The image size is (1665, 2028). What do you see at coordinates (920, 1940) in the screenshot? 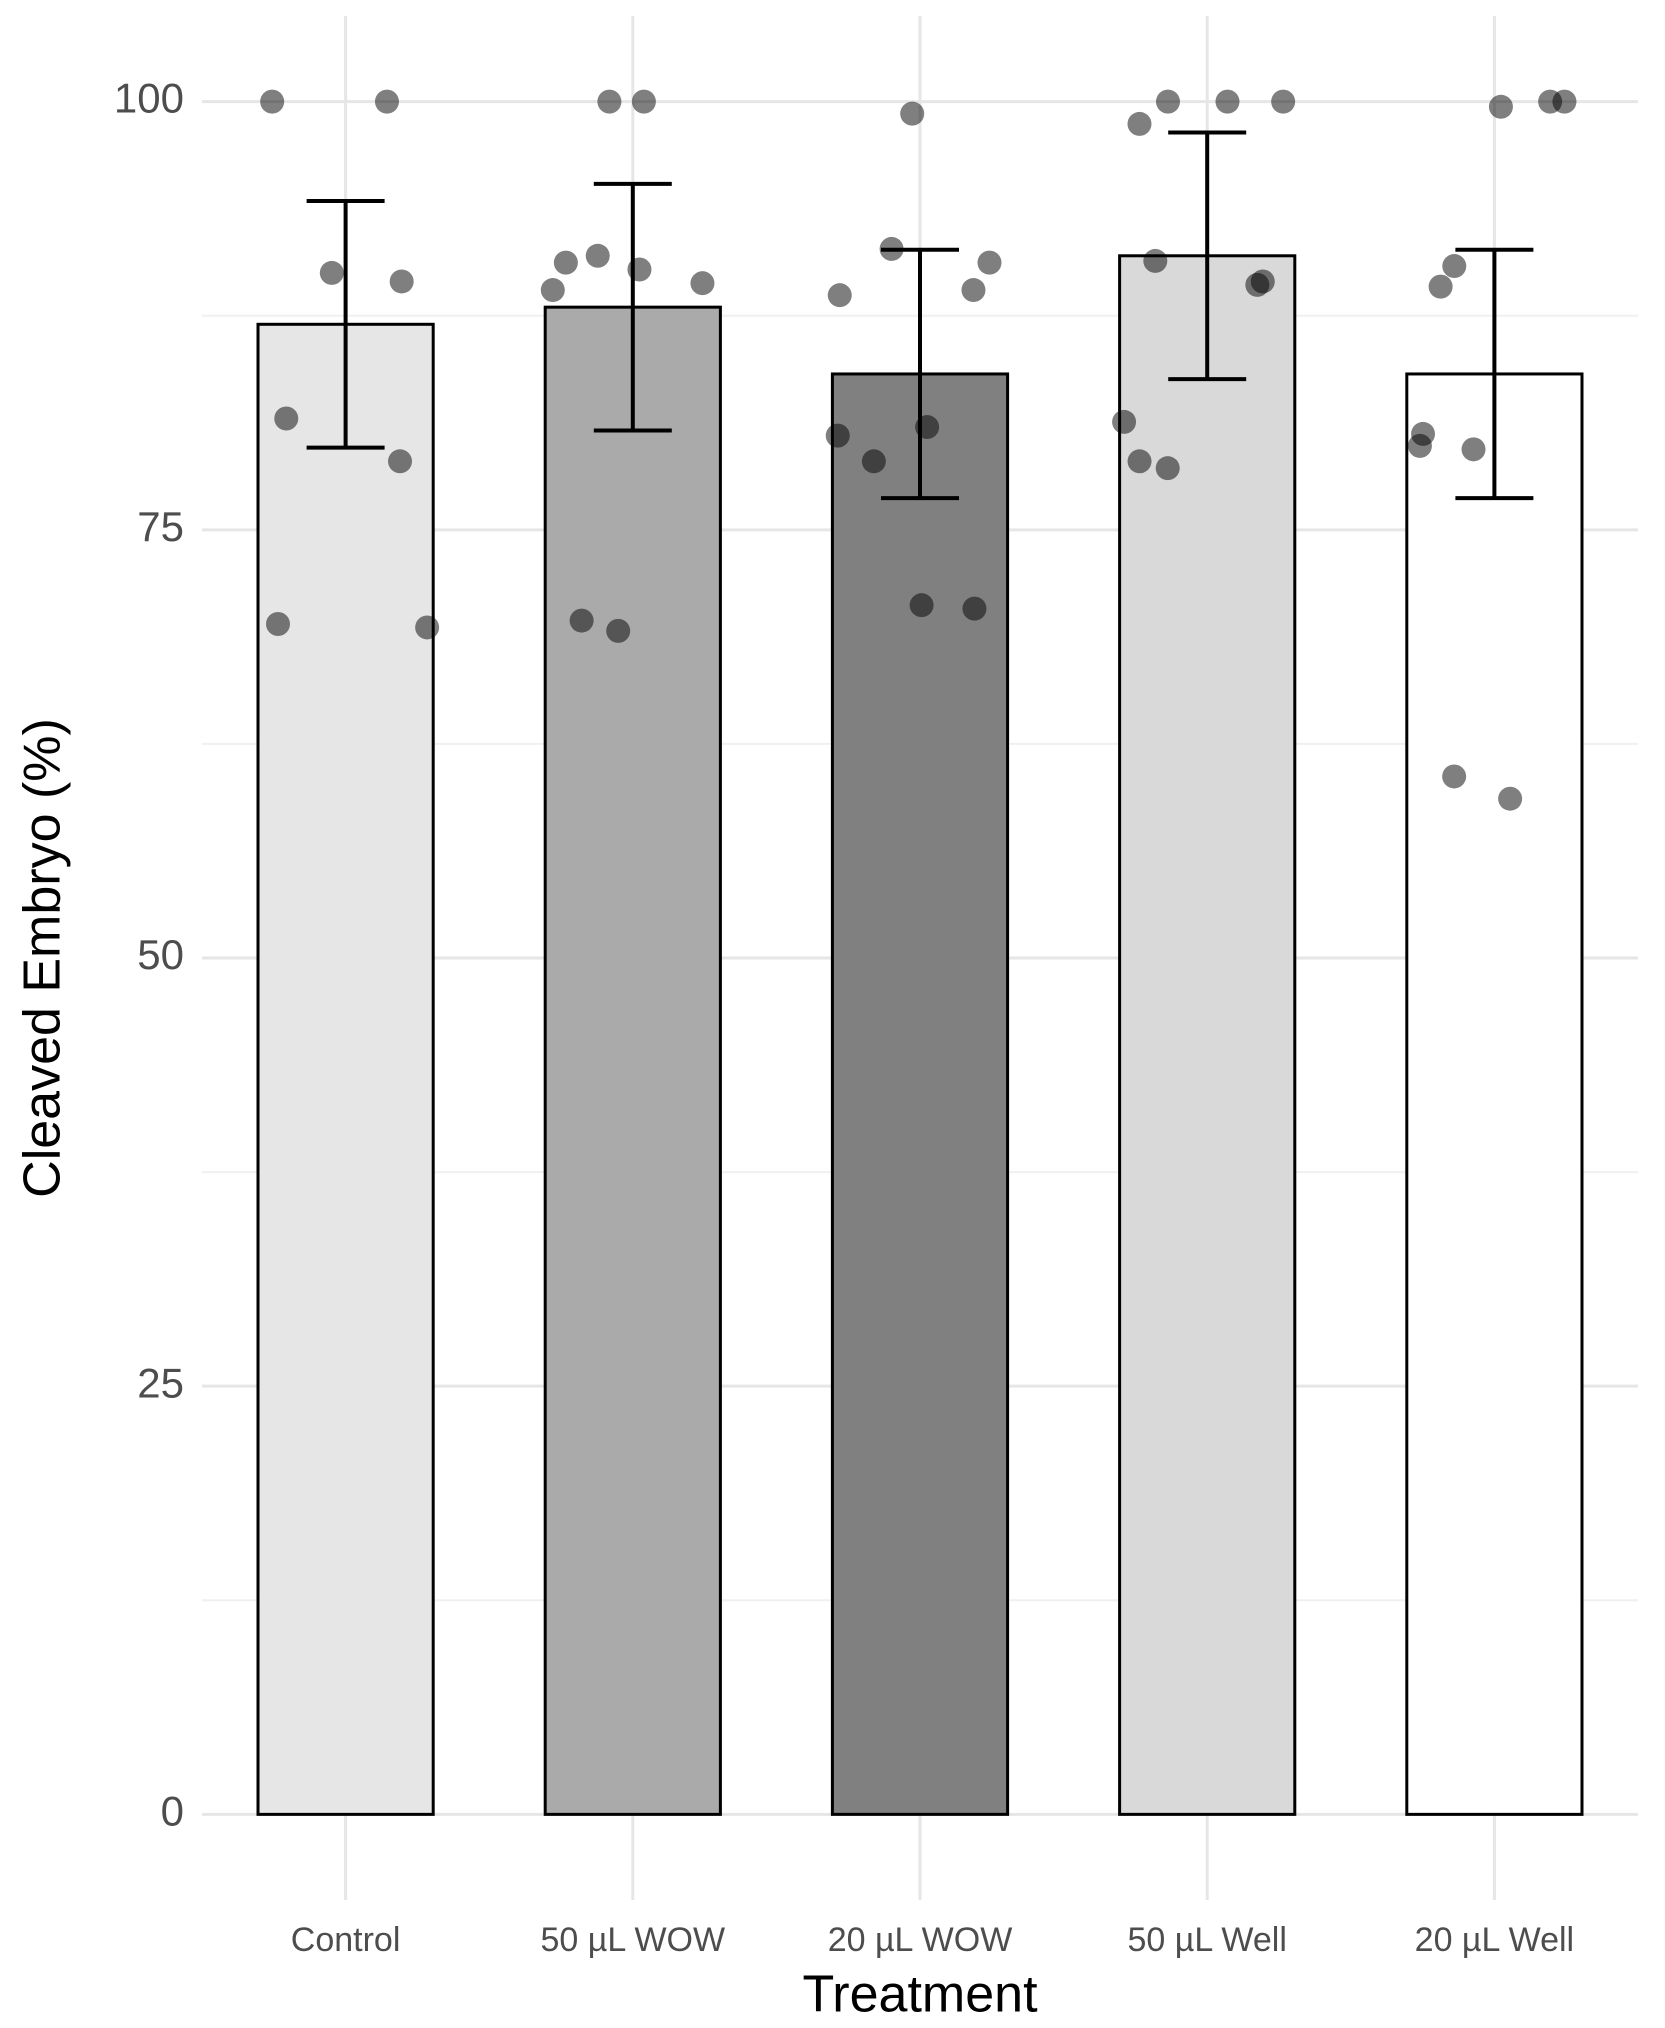
I see `x-tick-label: 20 µL WOW` at bounding box center [920, 1940].